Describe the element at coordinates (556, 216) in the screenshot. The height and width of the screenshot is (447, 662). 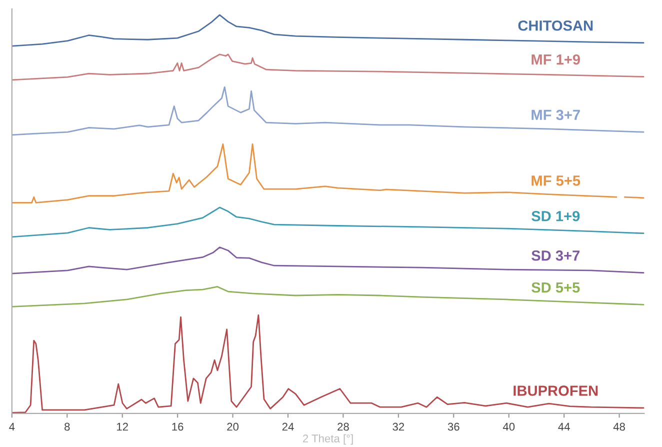
I see `series-label: SD 1+9` at that location.